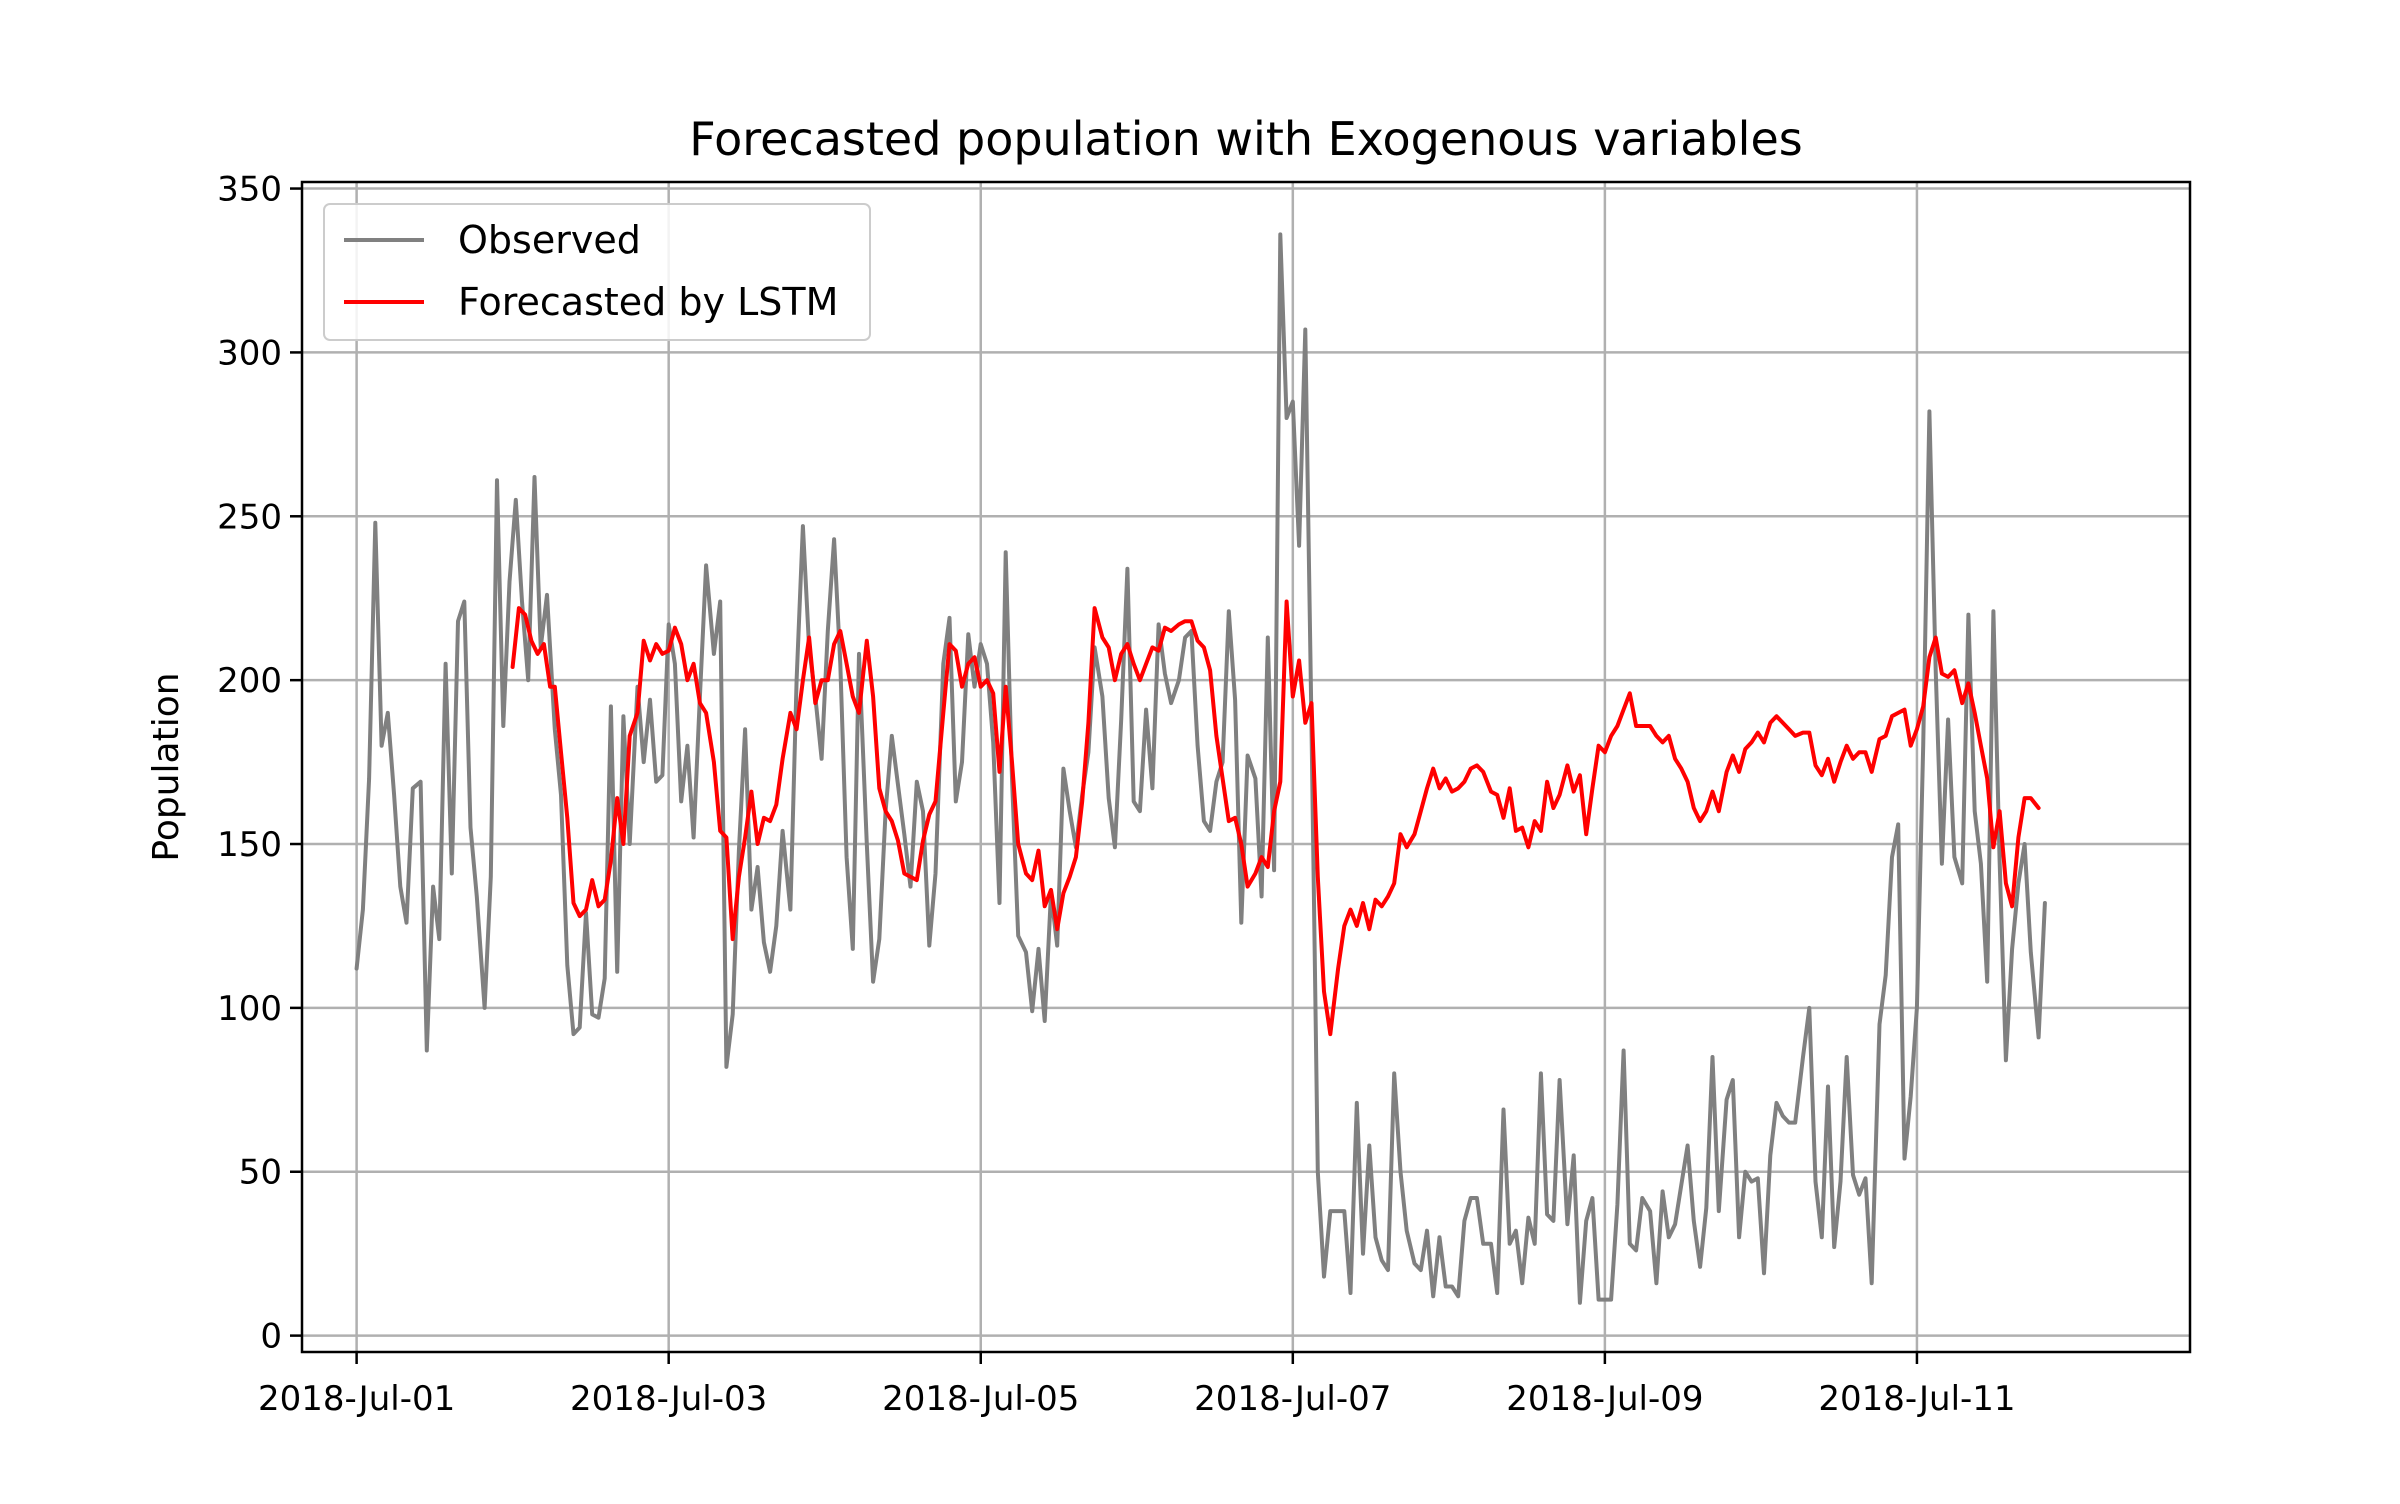 Image resolution: width=2400 pixels, height=1504 pixels. I want to click on legend-box, so click(597, 272).